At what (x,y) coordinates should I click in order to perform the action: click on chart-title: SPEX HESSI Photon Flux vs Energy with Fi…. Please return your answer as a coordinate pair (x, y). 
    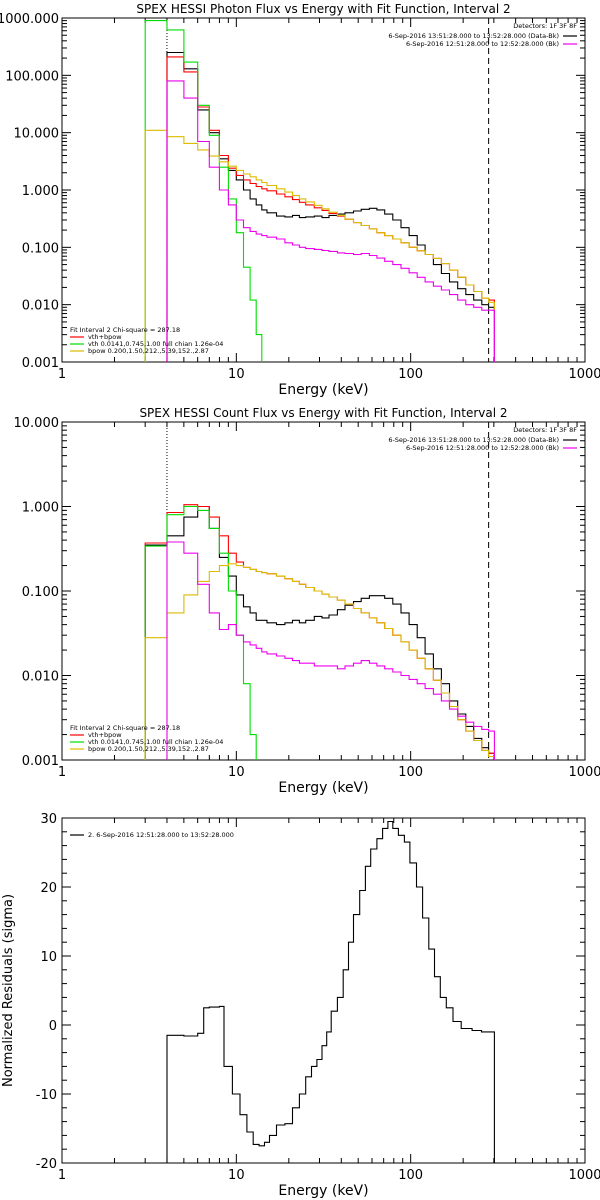
    Looking at the image, I should click on (323, 9).